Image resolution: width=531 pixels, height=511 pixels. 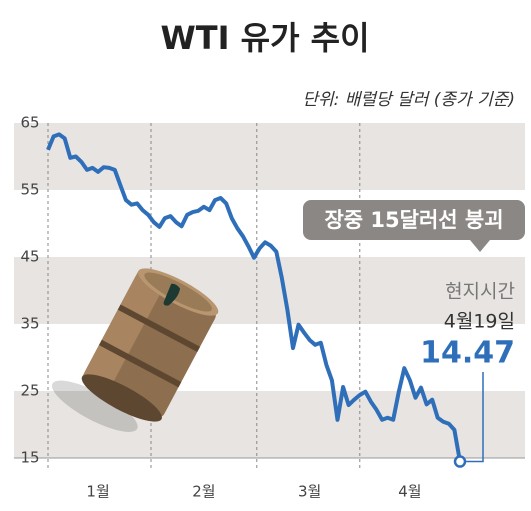 What do you see at coordinates (474, 417) in the screenshot?
I see `label-connector` at bounding box center [474, 417].